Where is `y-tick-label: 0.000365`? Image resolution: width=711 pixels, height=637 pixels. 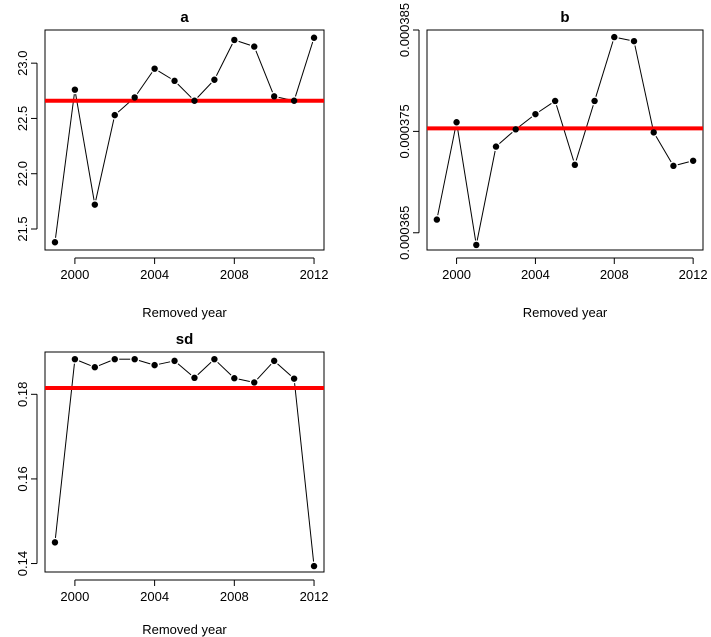
y-tick-label: 0.000365 is located at coordinates (404, 233).